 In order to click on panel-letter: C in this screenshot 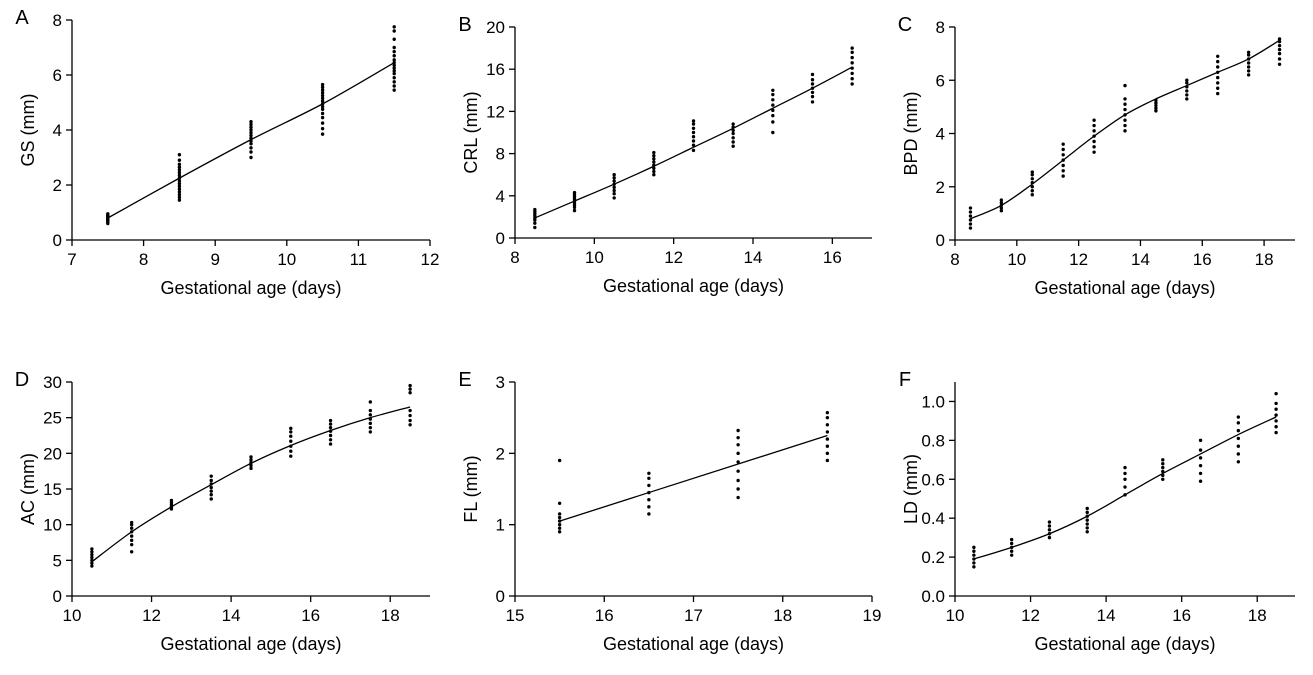, I will do `click(905, 25)`.